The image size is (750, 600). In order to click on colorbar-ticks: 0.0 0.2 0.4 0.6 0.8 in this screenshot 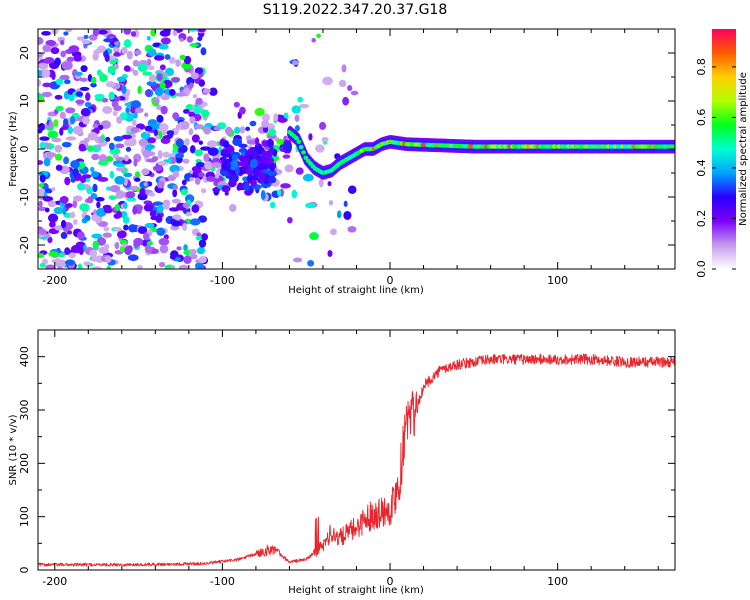, I will do `click(715, 168)`.